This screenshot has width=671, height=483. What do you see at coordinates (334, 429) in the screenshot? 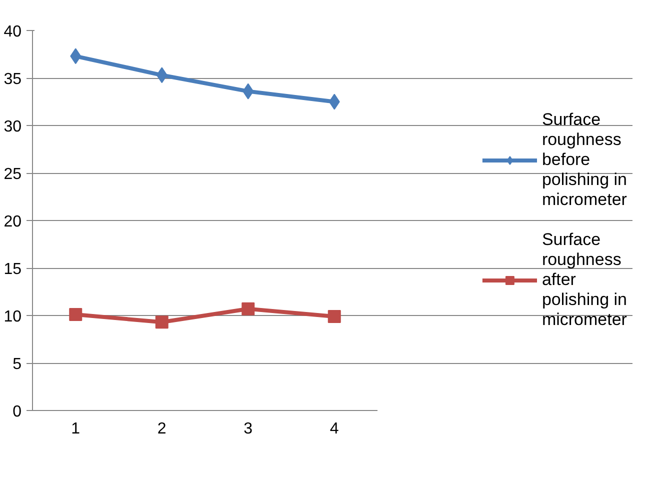
I see `x-tick-label: 4` at bounding box center [334, 429].